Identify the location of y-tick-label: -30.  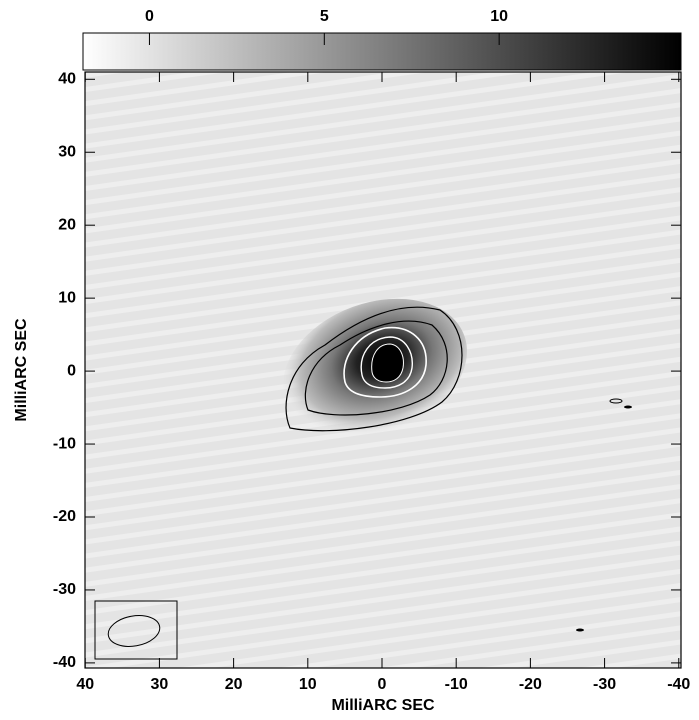
(64, 589).